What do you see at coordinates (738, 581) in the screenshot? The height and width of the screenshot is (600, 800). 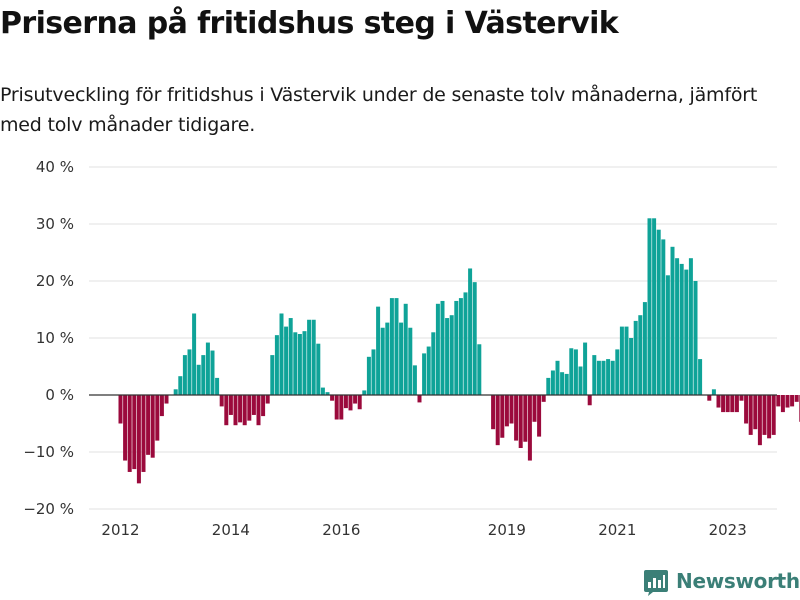 I see `brand-name: Newsworthy` at bounding box center [738, 581].